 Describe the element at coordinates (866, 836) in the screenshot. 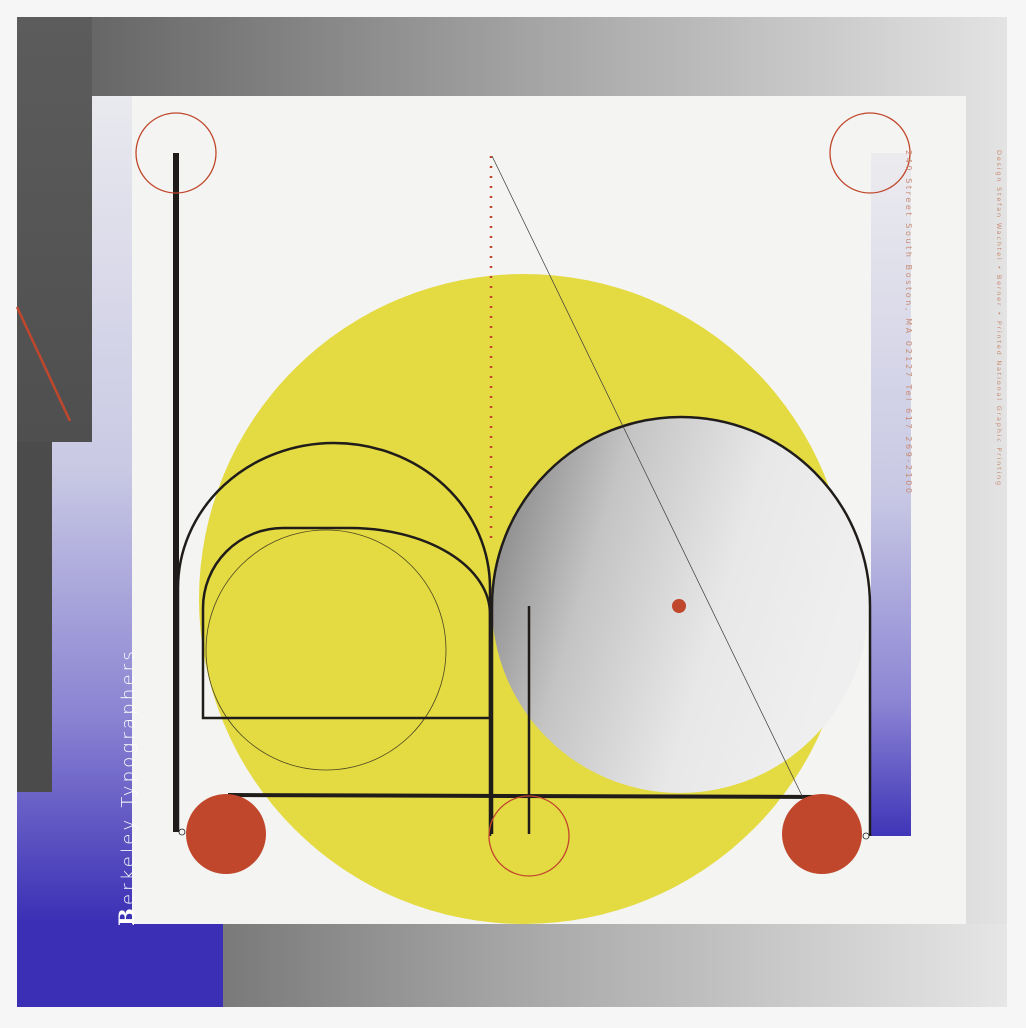

I see `terminal-ring-right` at that location.